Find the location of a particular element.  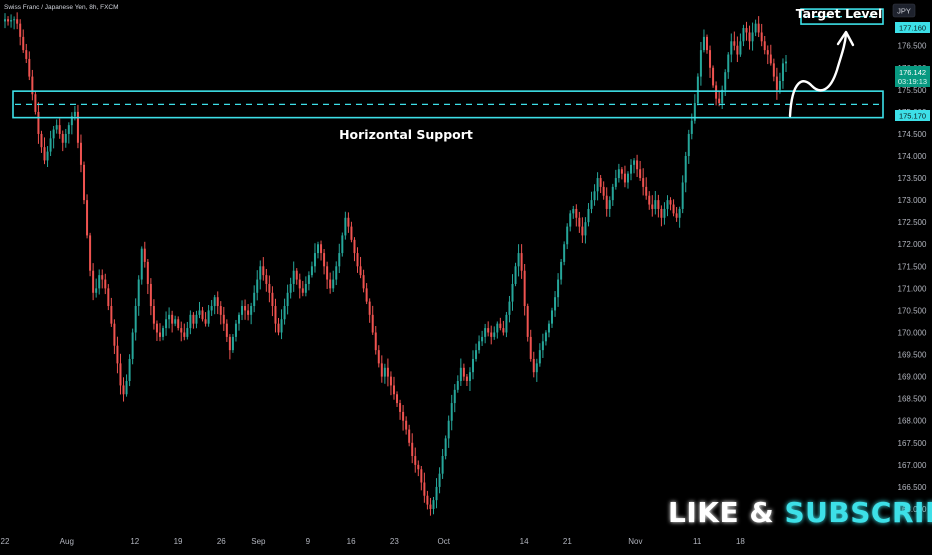

target-annotation: Target Level is located at coordinates (839, 13).